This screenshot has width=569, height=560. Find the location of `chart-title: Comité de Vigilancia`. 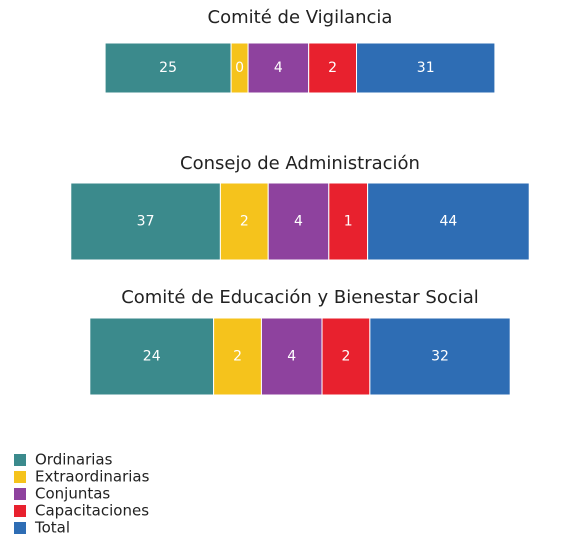

chart-title: Comité de Vigilancia is located at coordinates (300, 17).